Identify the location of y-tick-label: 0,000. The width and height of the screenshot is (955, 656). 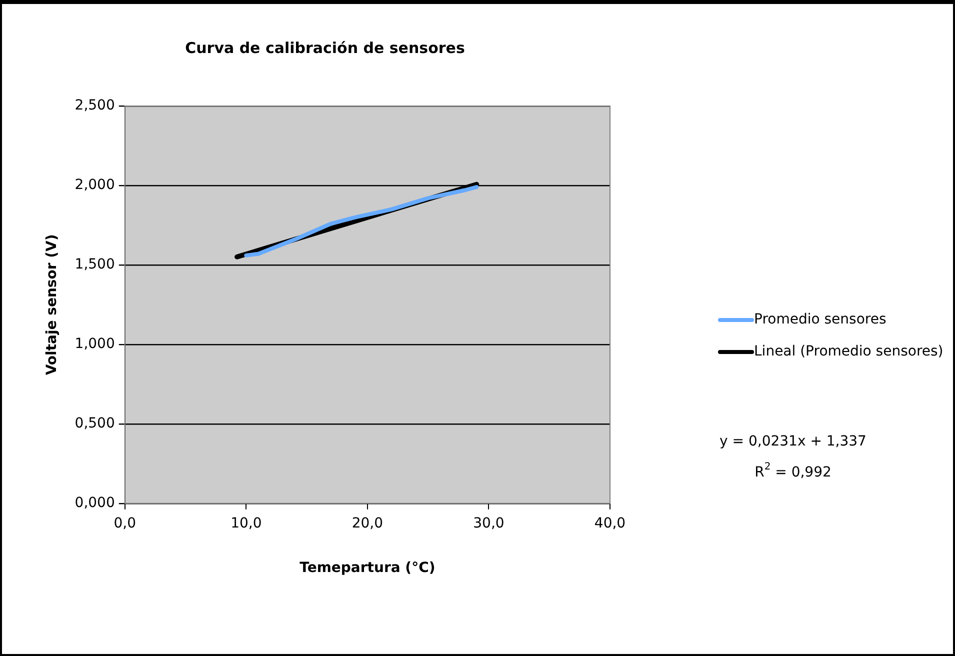
(94, 503).